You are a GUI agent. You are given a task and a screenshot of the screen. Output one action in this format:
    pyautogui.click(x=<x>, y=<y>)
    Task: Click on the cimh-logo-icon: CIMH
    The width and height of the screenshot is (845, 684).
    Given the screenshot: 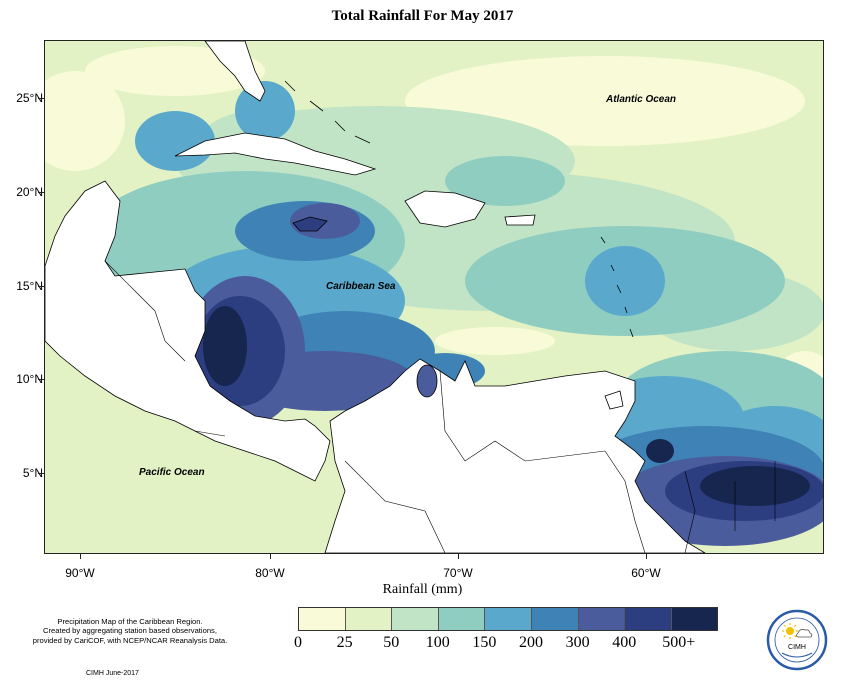 What is the action you would take?
    pyautogui.click(x=797, y=640)
    